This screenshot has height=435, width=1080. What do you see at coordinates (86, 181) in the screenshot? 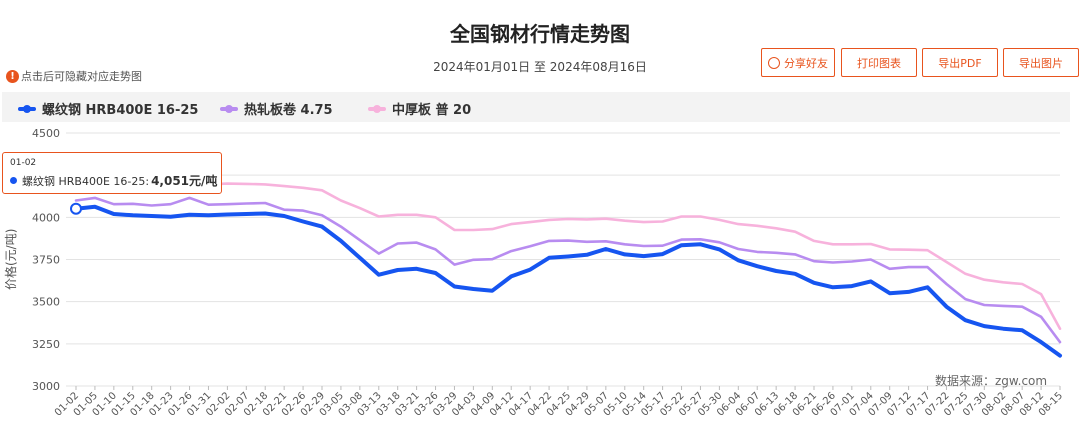
I see `tooltip-series-label: 螺纹钢 HRB400E 16-25:` at bounding box center [86, 181].